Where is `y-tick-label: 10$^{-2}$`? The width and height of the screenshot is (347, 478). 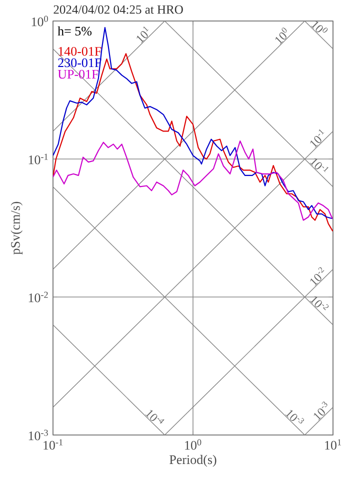
y-tick-label: 10$^{-2}$ is located at coordinates (38, 297).